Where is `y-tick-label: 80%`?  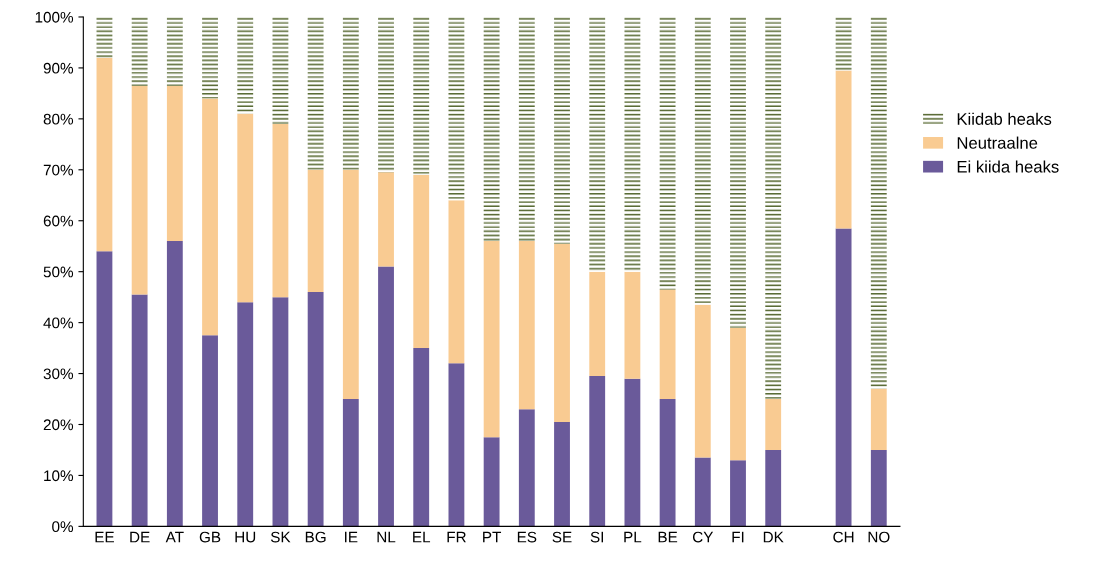
y-tick-label: 80% is located at coordinates (58, 119).